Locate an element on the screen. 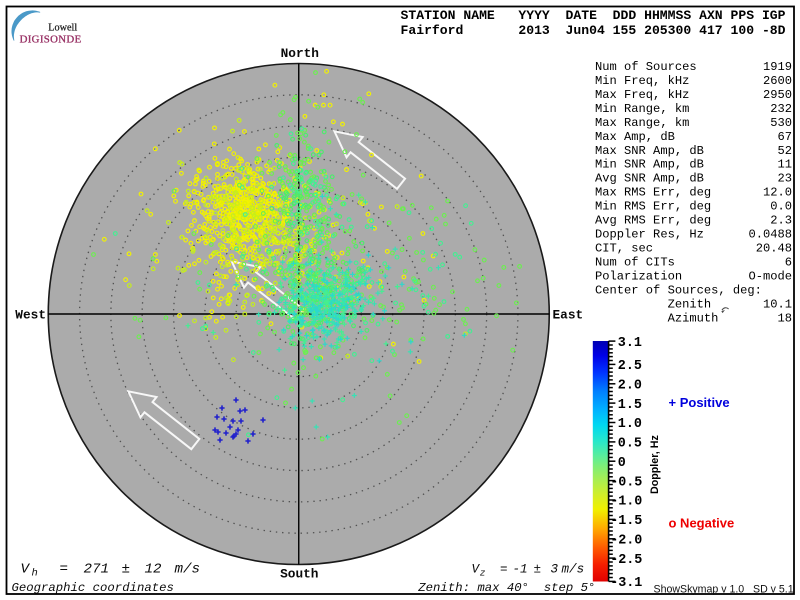 The height and width of the screenshot is (600, 800). svg-text: -1.5 is located at coordinates (626, 521).